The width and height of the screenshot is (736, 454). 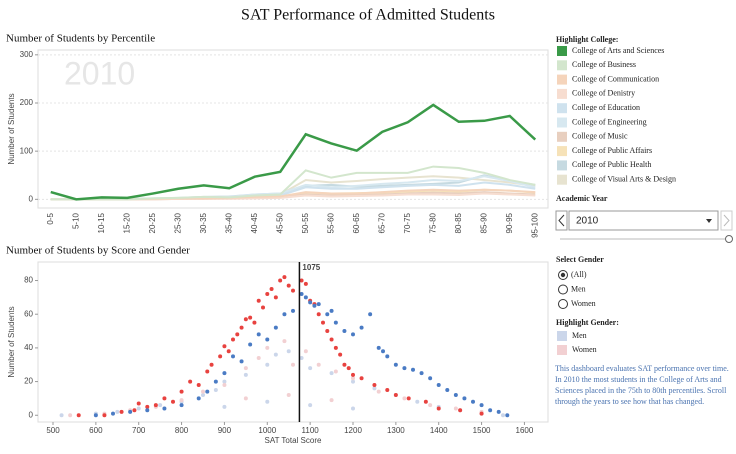 I want to click on x-tick-label: 45-50, so click(x=279, y=222).